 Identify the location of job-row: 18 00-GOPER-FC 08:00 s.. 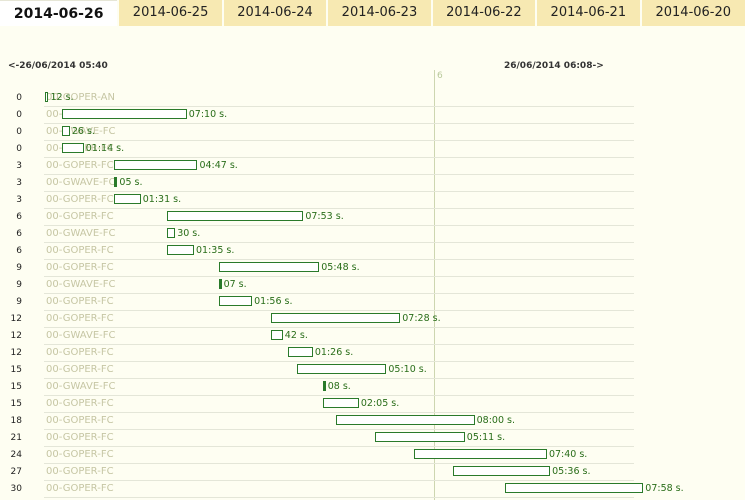
(372, 421).